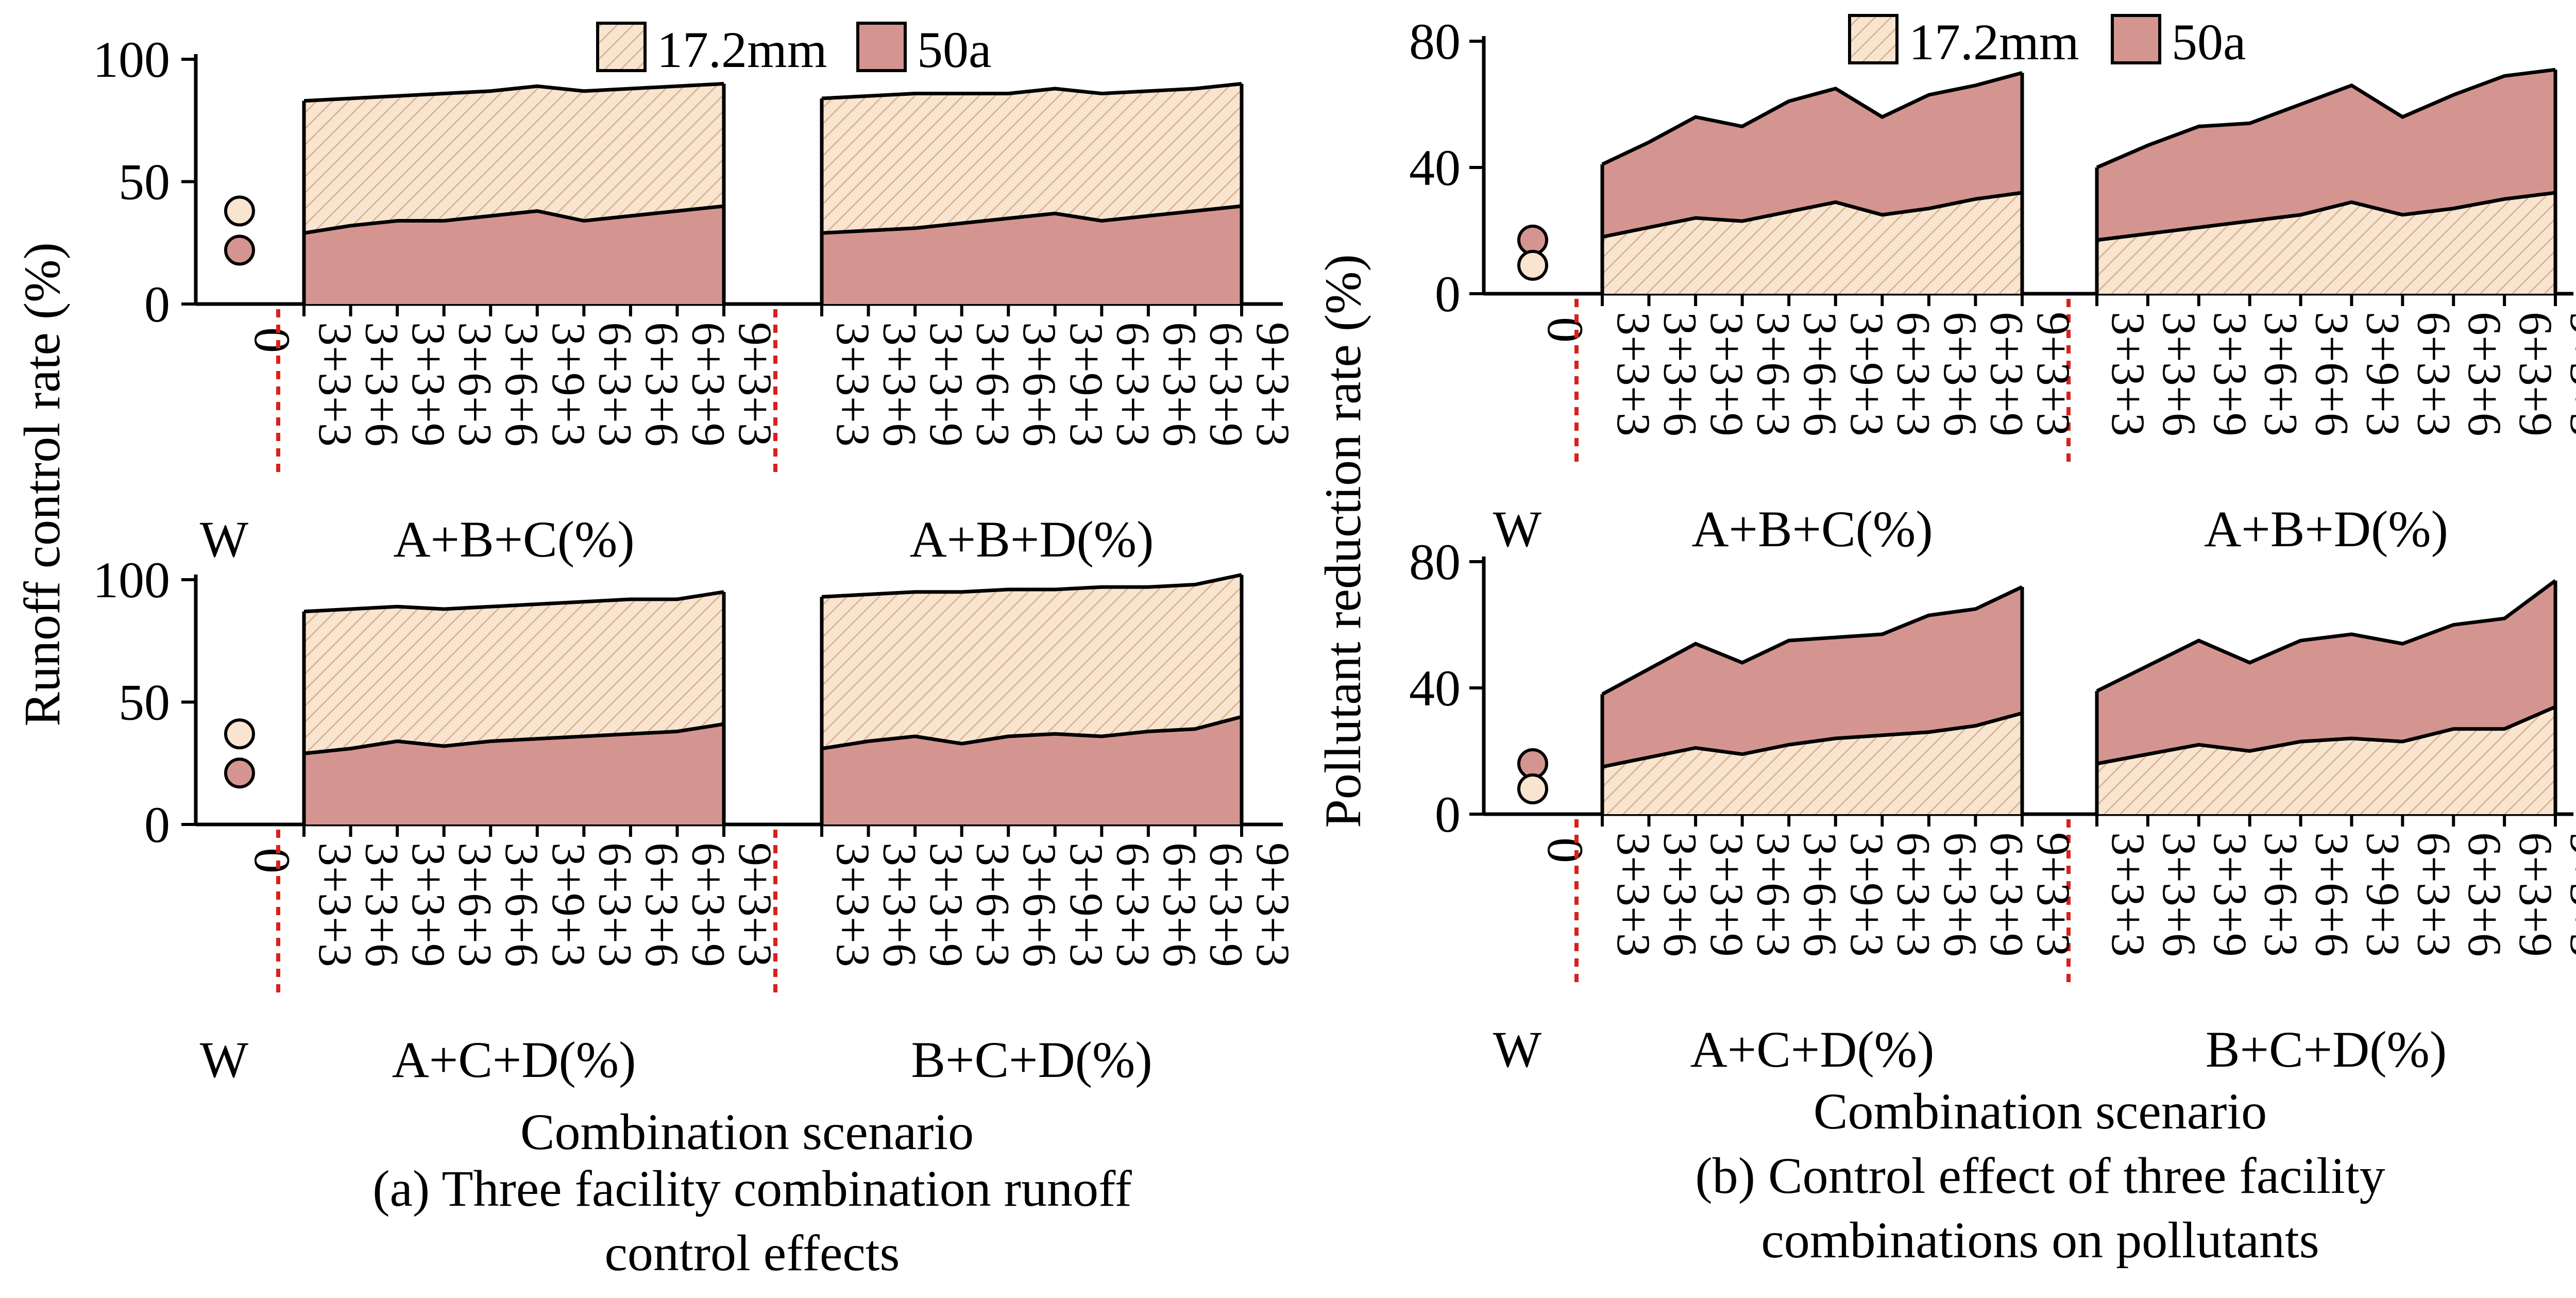 The image size is (2576, 1298). I want to click on panel-a-row-1-group-1-x-tick-label: 6+3+3, so click(615, 384).